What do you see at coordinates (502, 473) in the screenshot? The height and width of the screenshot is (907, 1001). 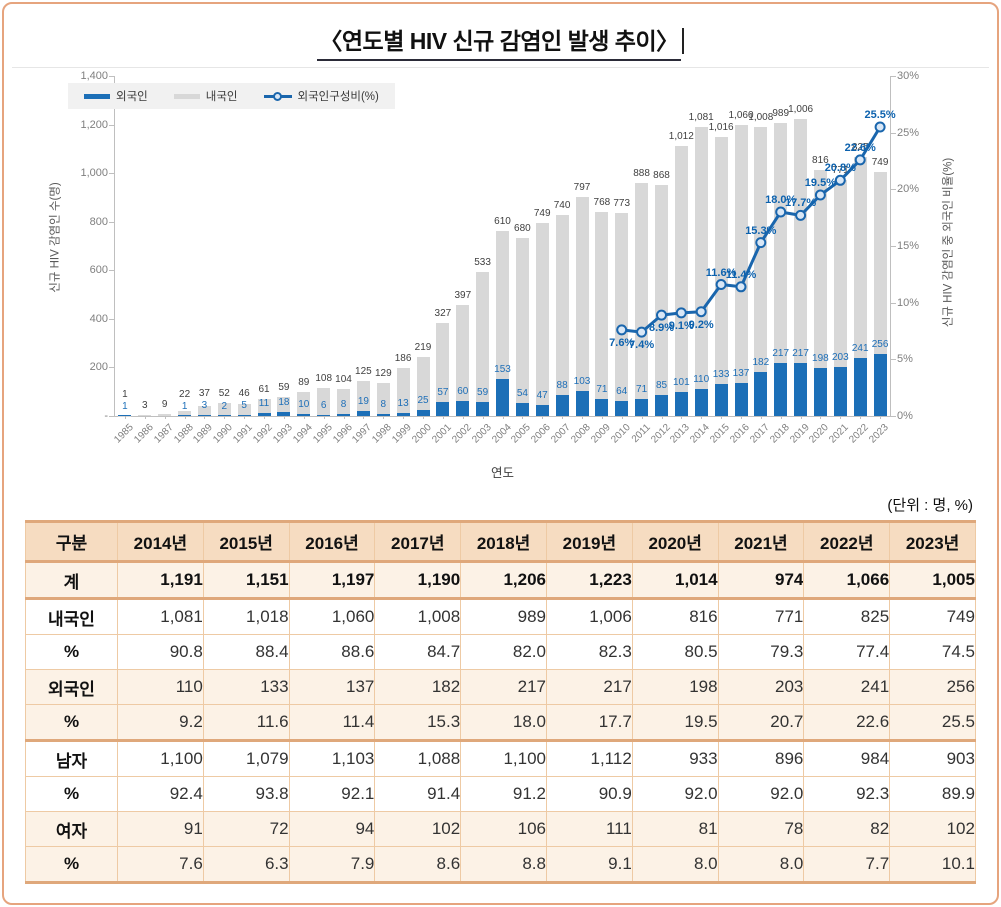 I see `x-axis-title: 연도` at bounding box center [502, 473].